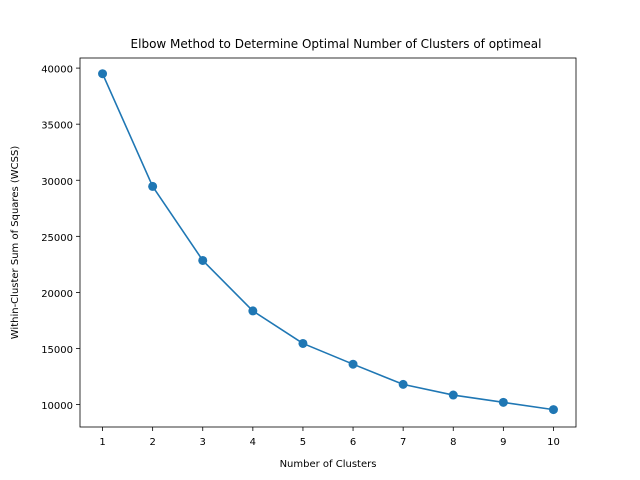 The height and width of the screenshot is (480, 640). I want to click on y-axis-label: Within-Cluster Sum of Squares (WCSS), so click(15, 243).